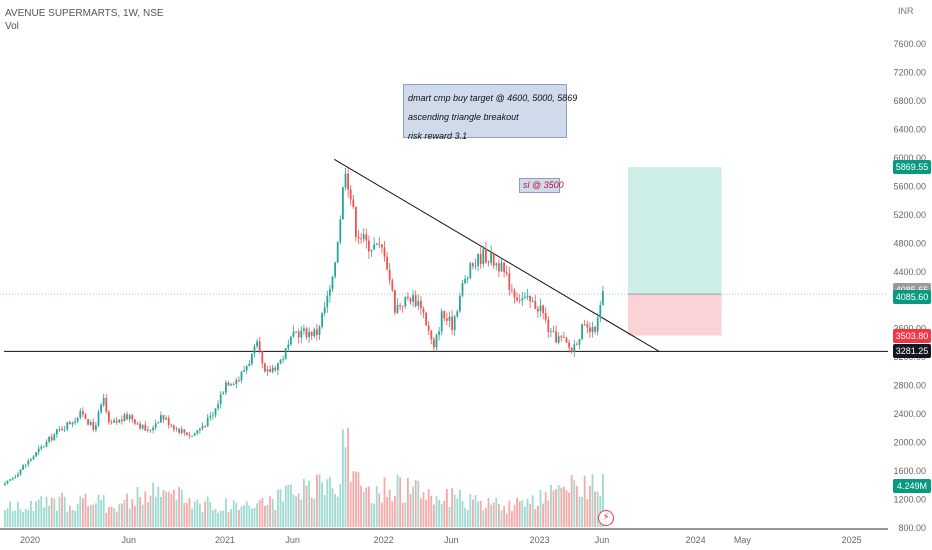 The height and width of the screenshot is (550, 932). Describe the element at coordinates (539, 185) in the screenshot. I see `stop-loss-note: sl @ 3500` at that location.